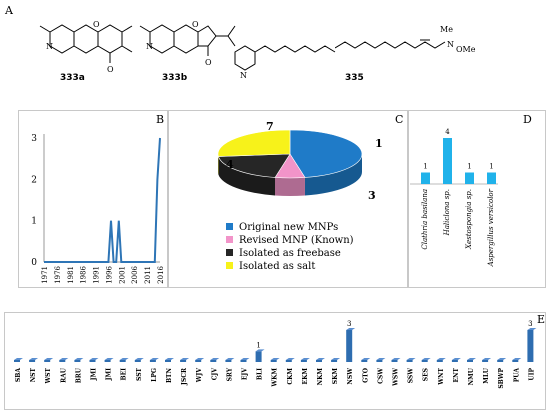 Image resolution: width=550 pixels, height=413 pixels. I want to click on x-tick-label: WKM, so click(275, 378).